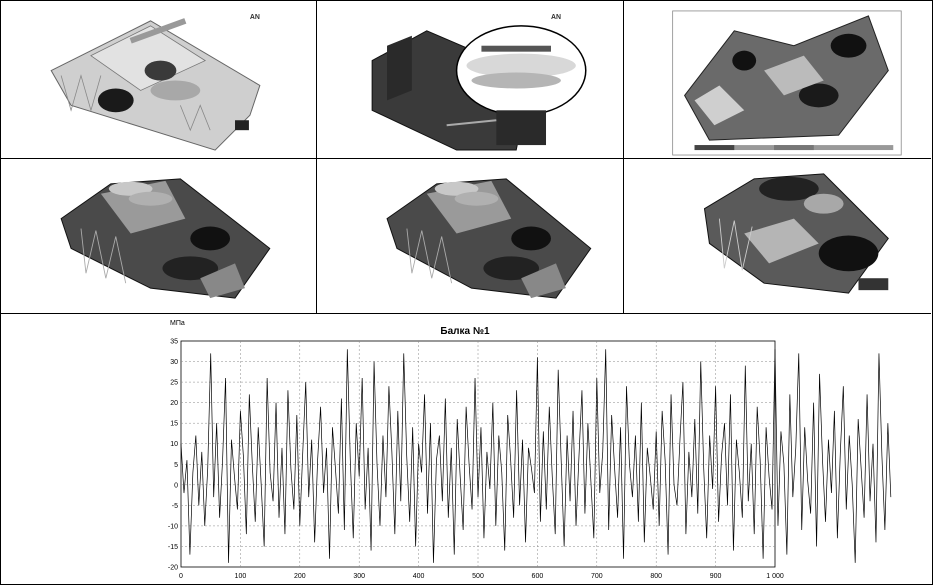  I want to click on y-tick-label: 15, so click(174, 424).